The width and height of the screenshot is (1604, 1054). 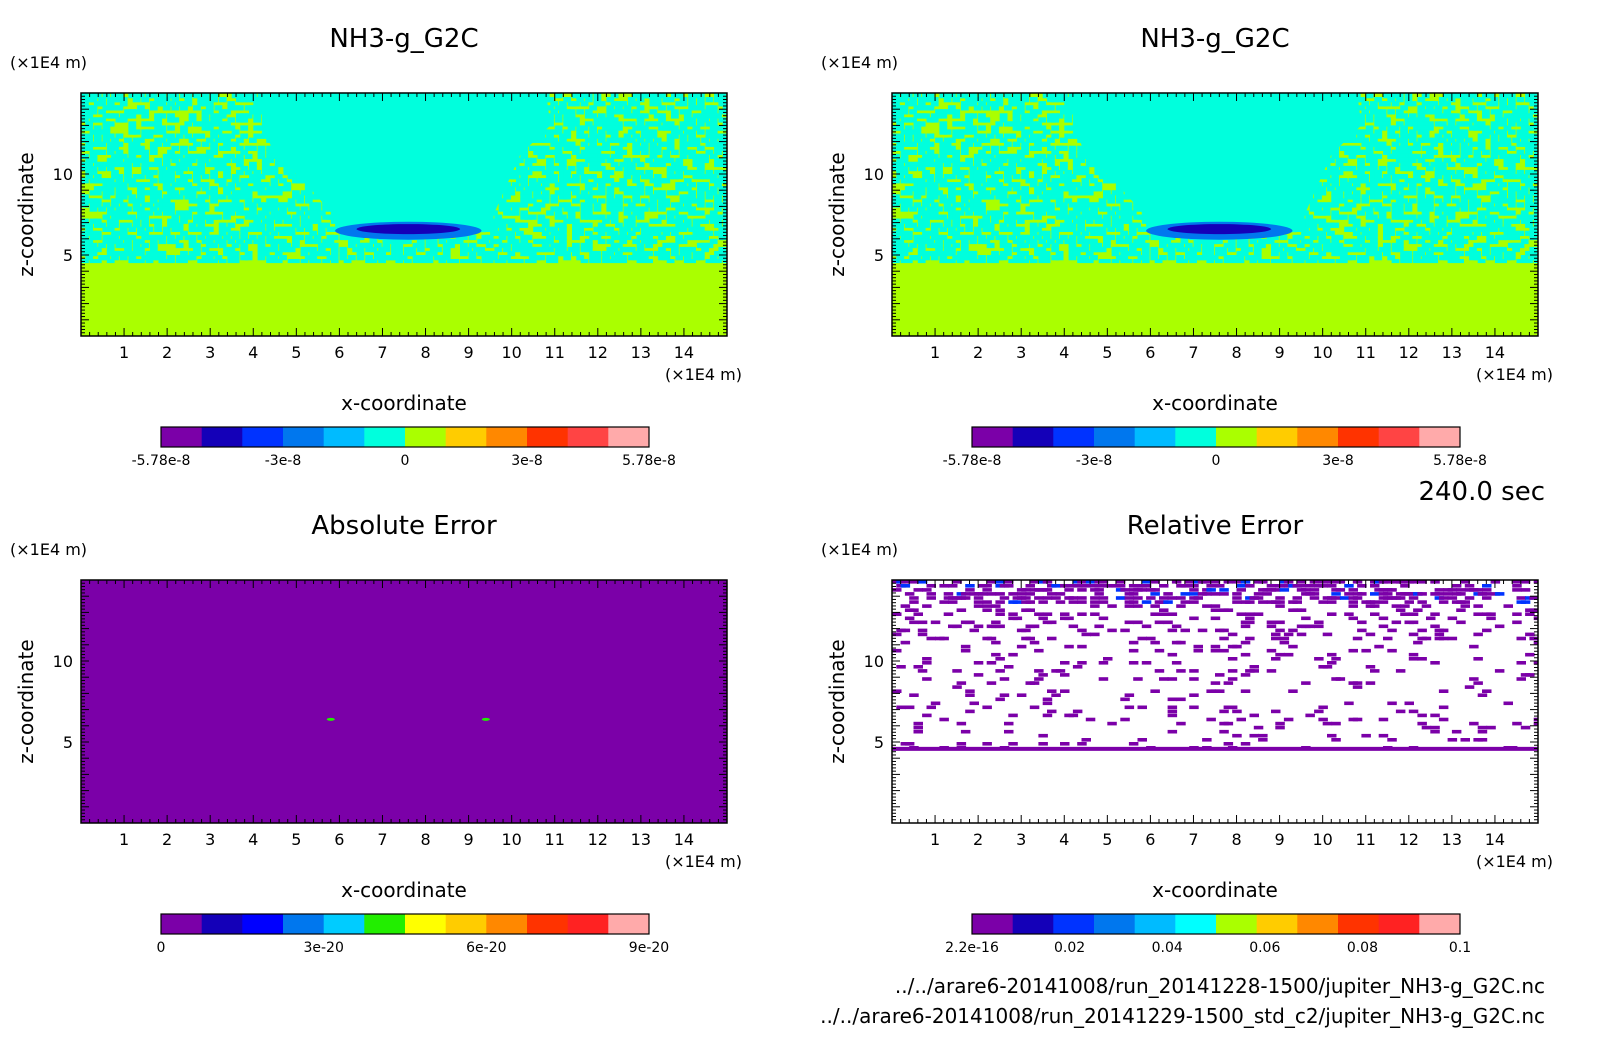 What do you see at coordinates (405, 461) in the screenshot?
I see `colorbar-label: 0` at bounding box center [405, 461].